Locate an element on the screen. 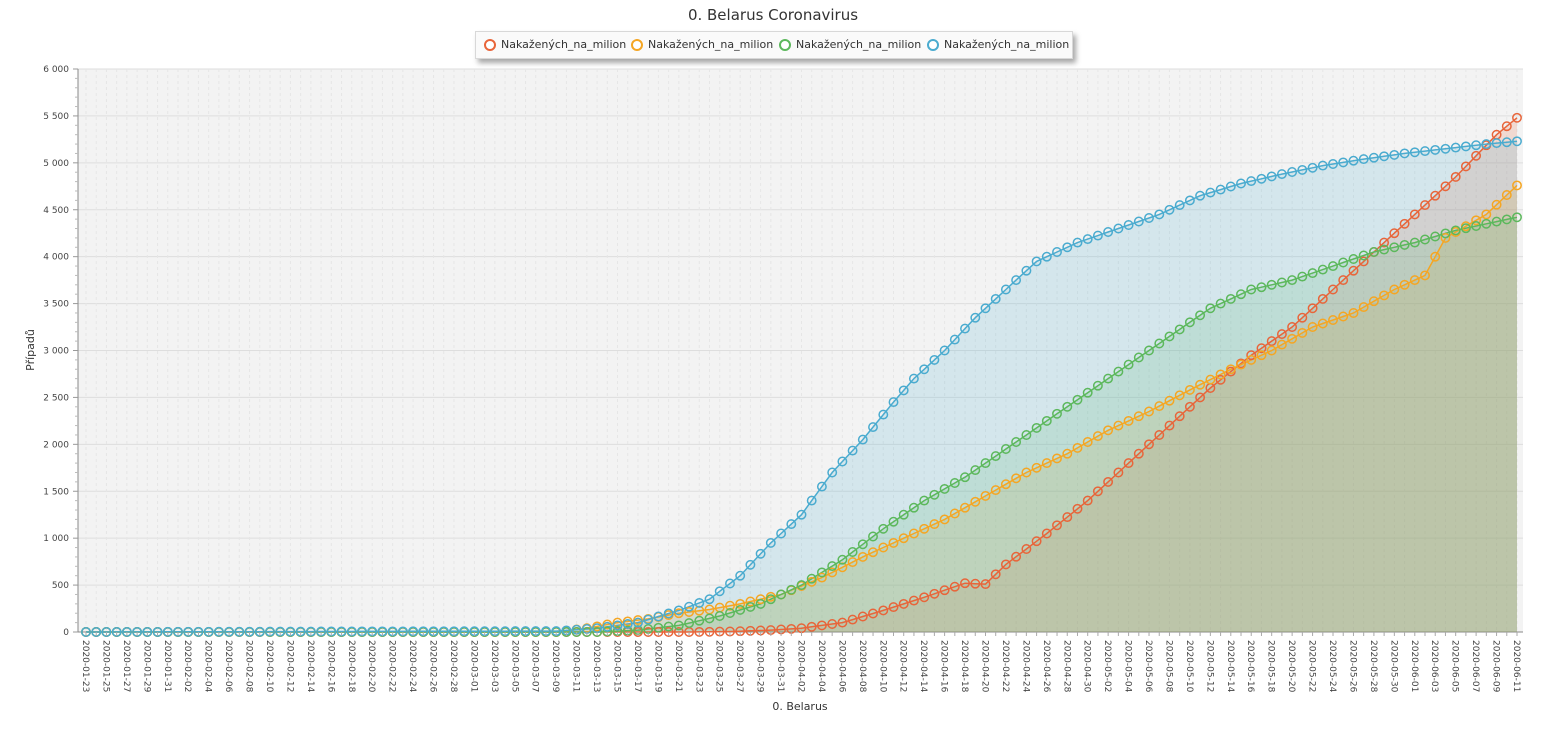 The height and width of the screenshot is (749, 1556). y-axis-title: Případů is located at coordinates (30, 350).